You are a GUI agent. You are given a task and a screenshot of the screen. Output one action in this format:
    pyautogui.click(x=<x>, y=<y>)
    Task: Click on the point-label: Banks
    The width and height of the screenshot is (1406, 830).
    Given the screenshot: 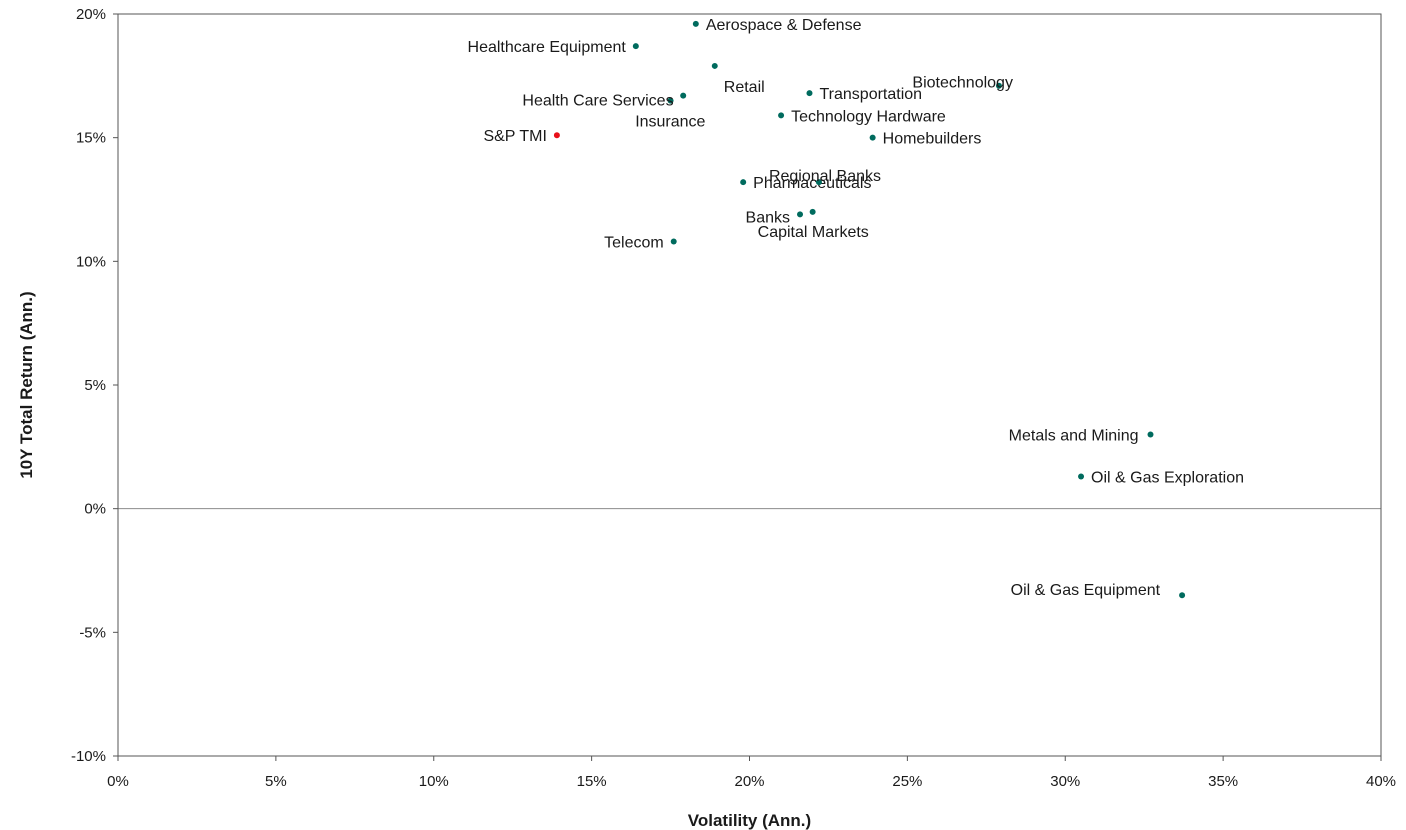 What is the action you would take?
    pyautogui.click(x=768, y=217)
    